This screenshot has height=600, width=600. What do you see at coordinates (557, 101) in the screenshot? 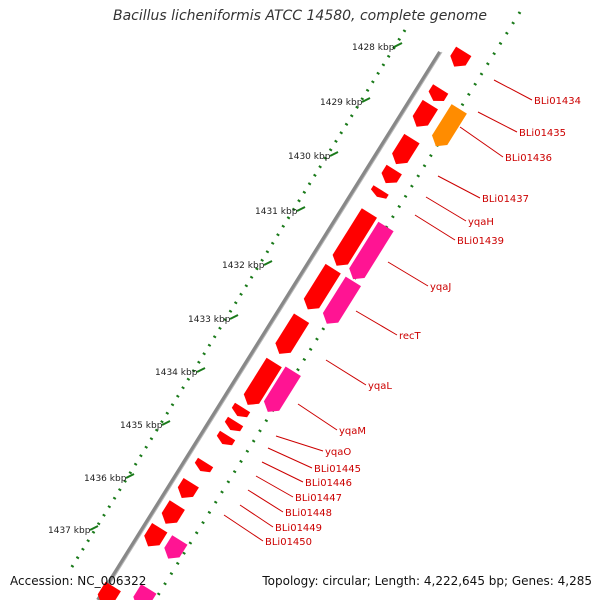
I see `gene-label: BLi01434` at bounding box center [557, 101].